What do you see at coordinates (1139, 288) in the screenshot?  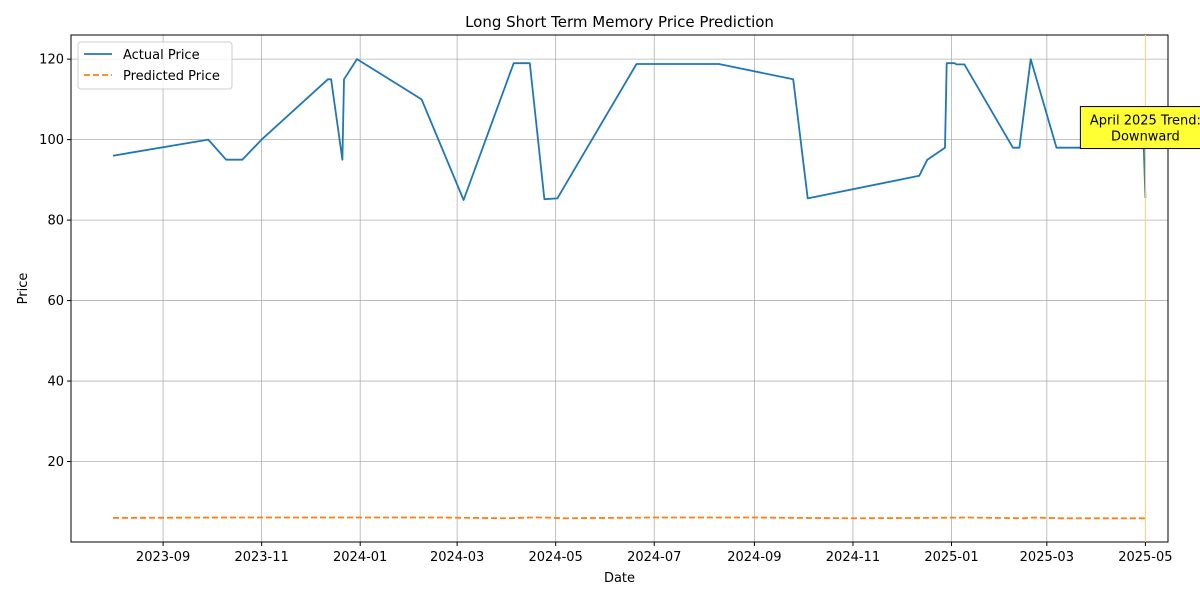 I see `trend-annotation: April 2025 Trend: Downward` at bounding box center [1139, 288].